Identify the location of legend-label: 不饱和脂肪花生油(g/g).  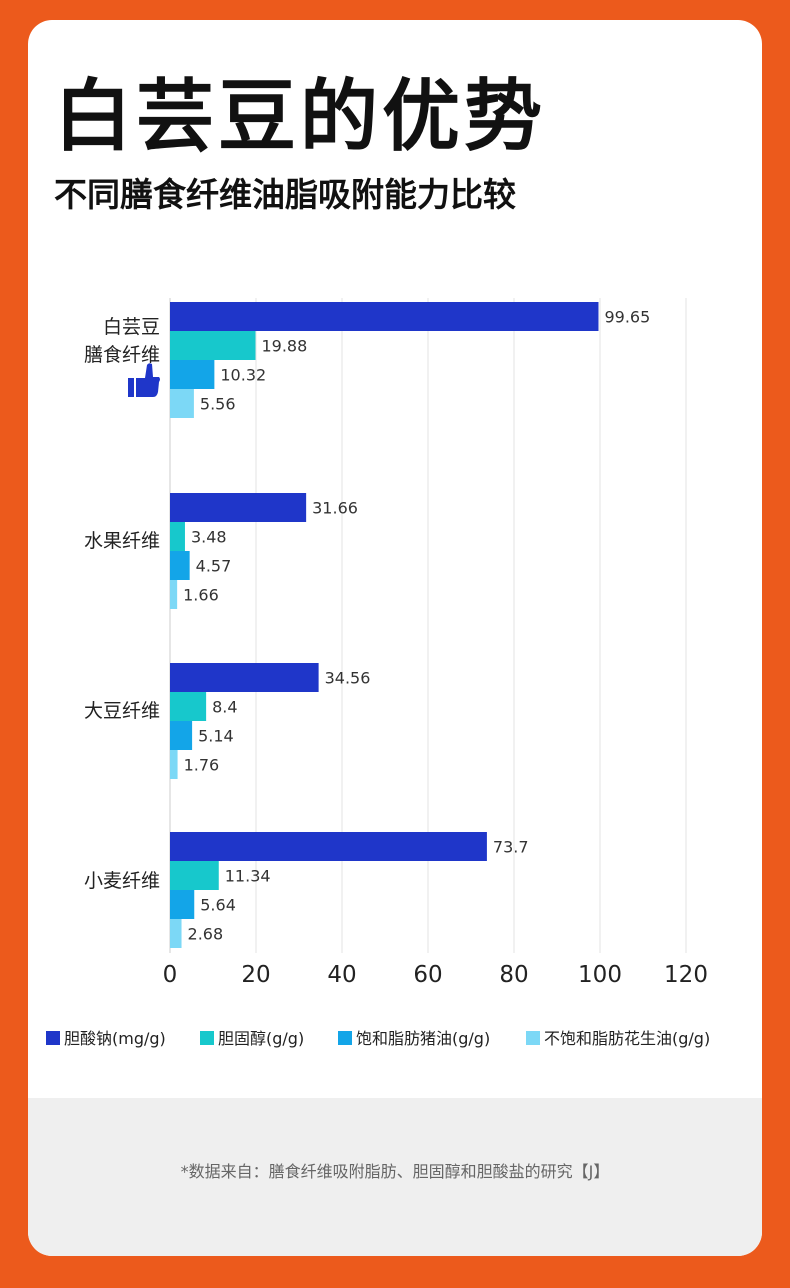
(627, 1038).